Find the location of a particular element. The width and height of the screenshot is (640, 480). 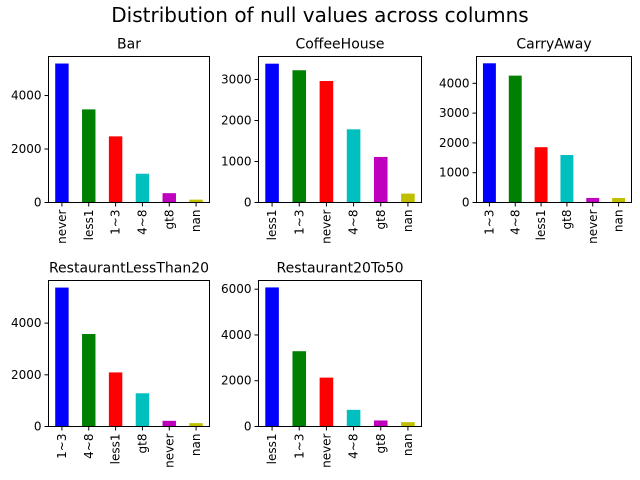

subplot-title: Bar is located at coordinates (129, 45).